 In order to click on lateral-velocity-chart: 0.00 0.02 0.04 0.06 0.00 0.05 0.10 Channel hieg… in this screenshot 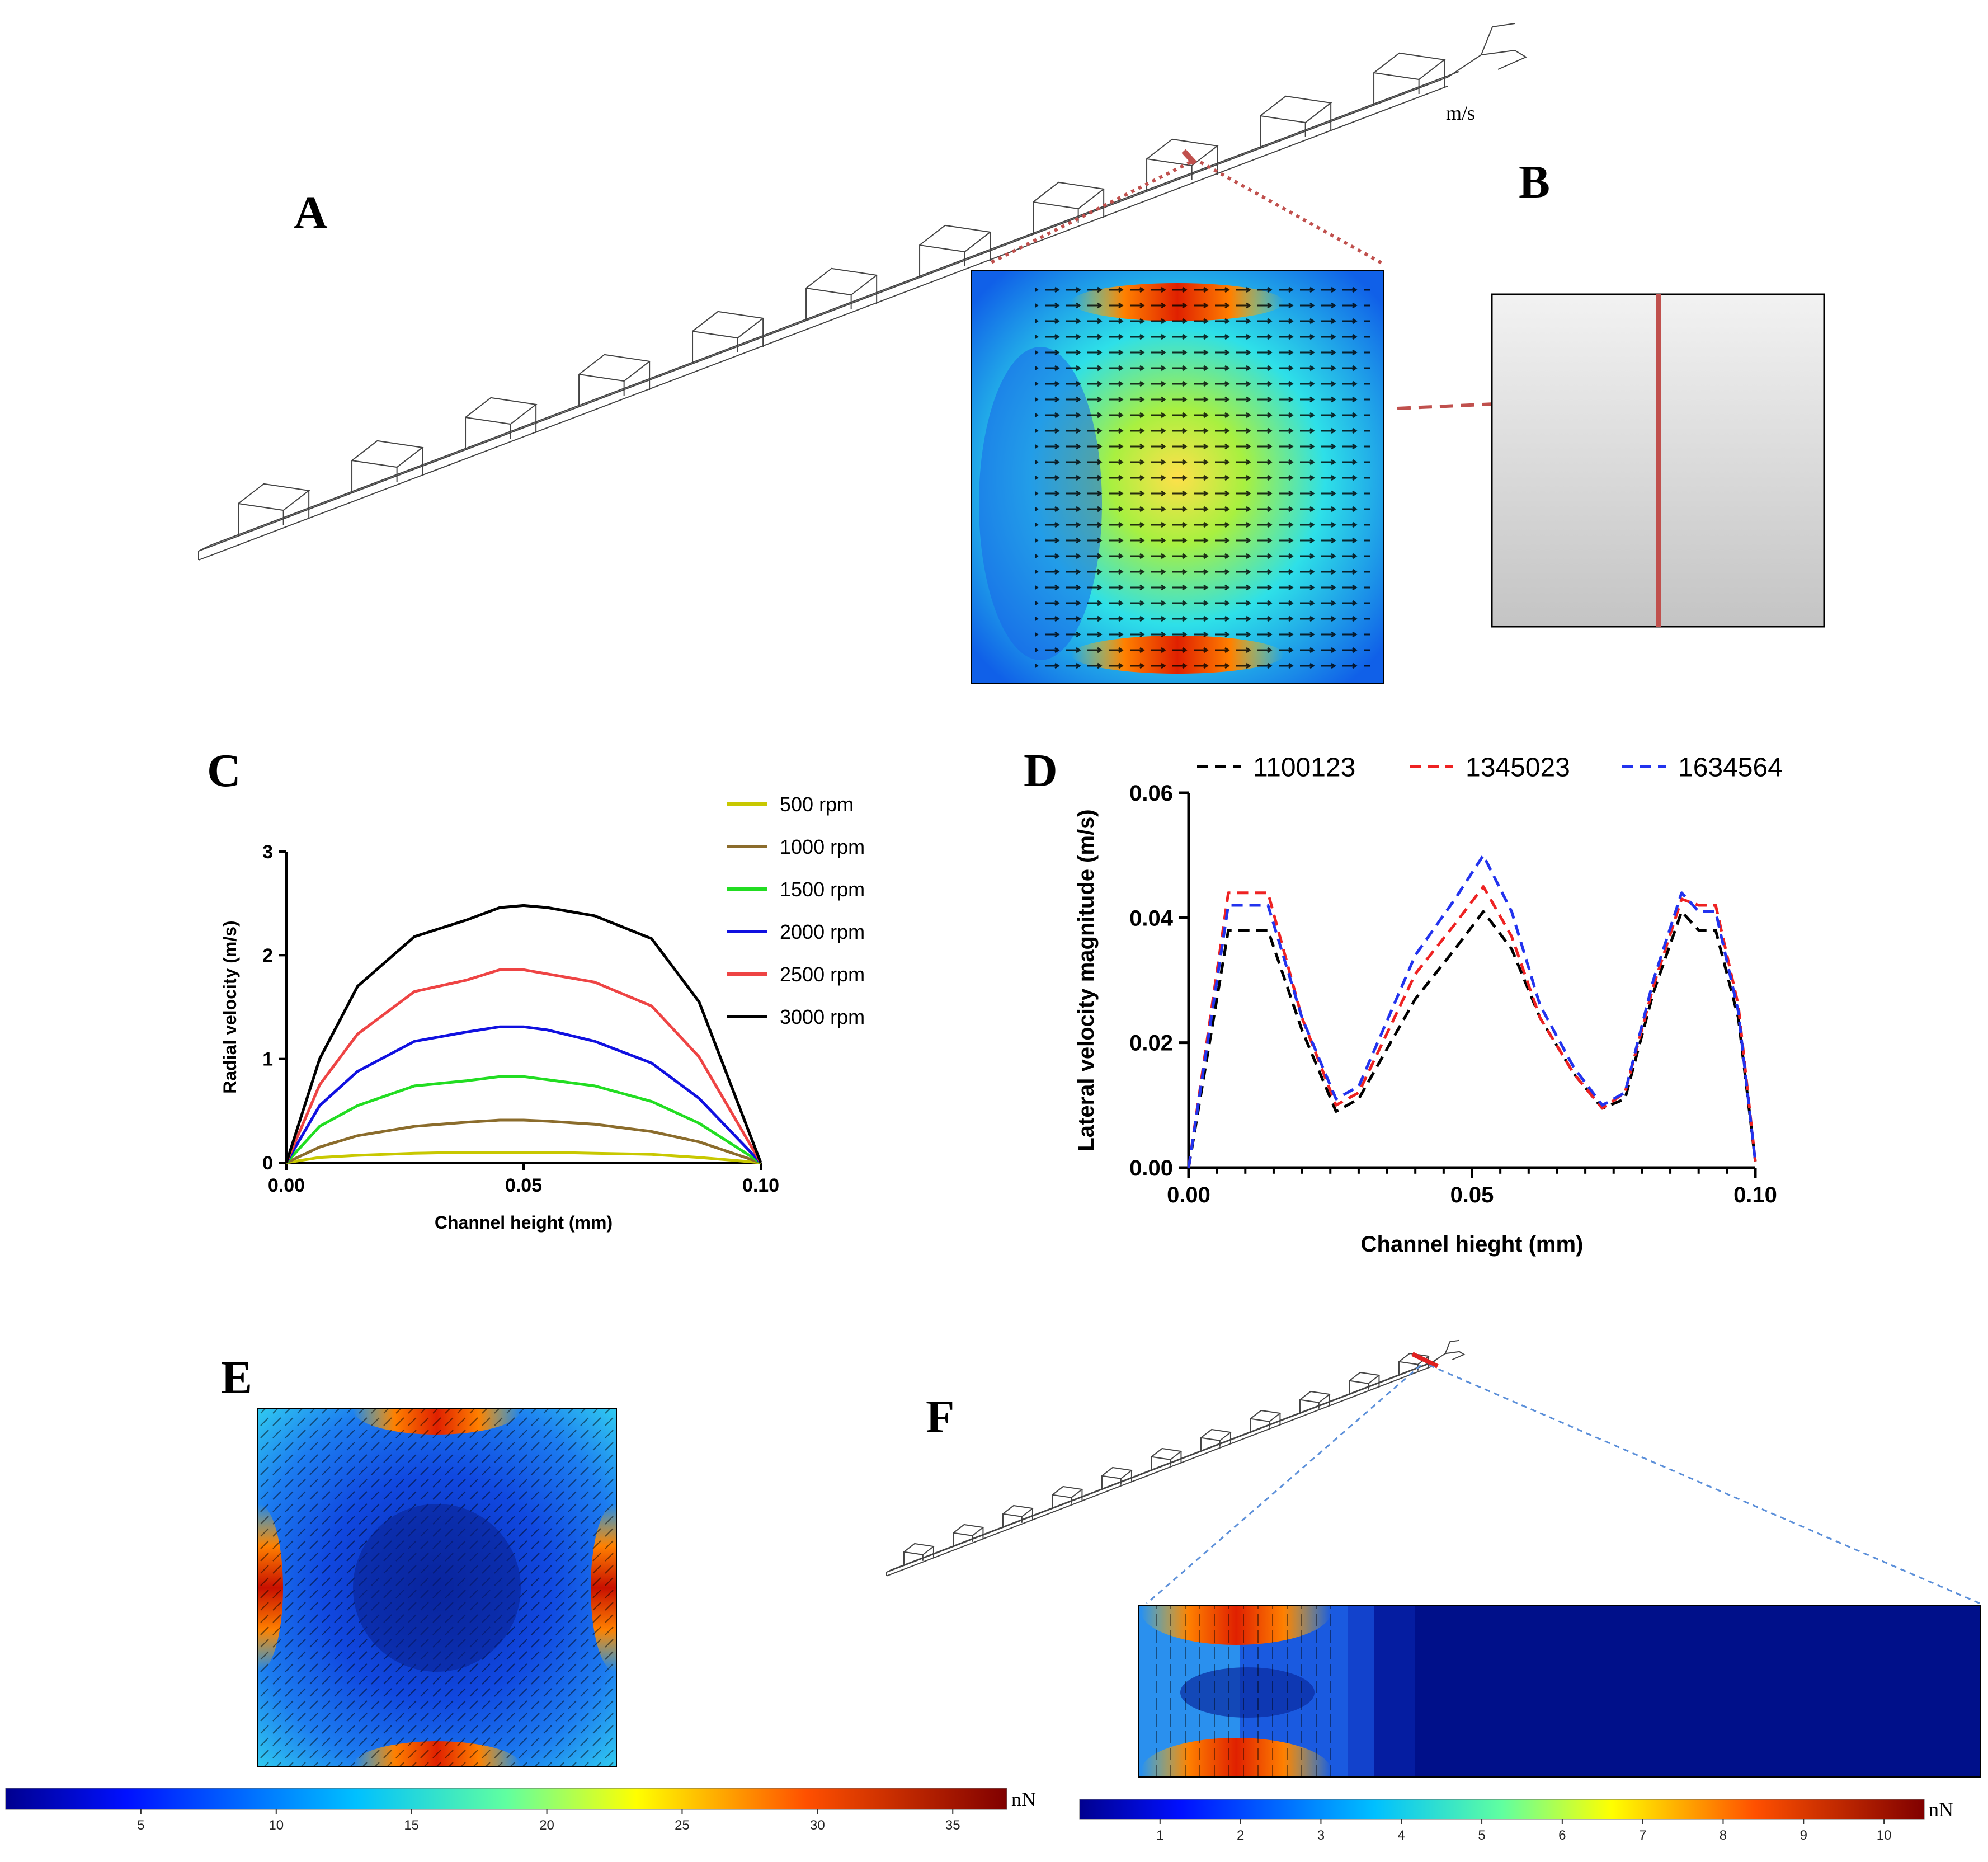, I will do `click(1428, 1005)`.